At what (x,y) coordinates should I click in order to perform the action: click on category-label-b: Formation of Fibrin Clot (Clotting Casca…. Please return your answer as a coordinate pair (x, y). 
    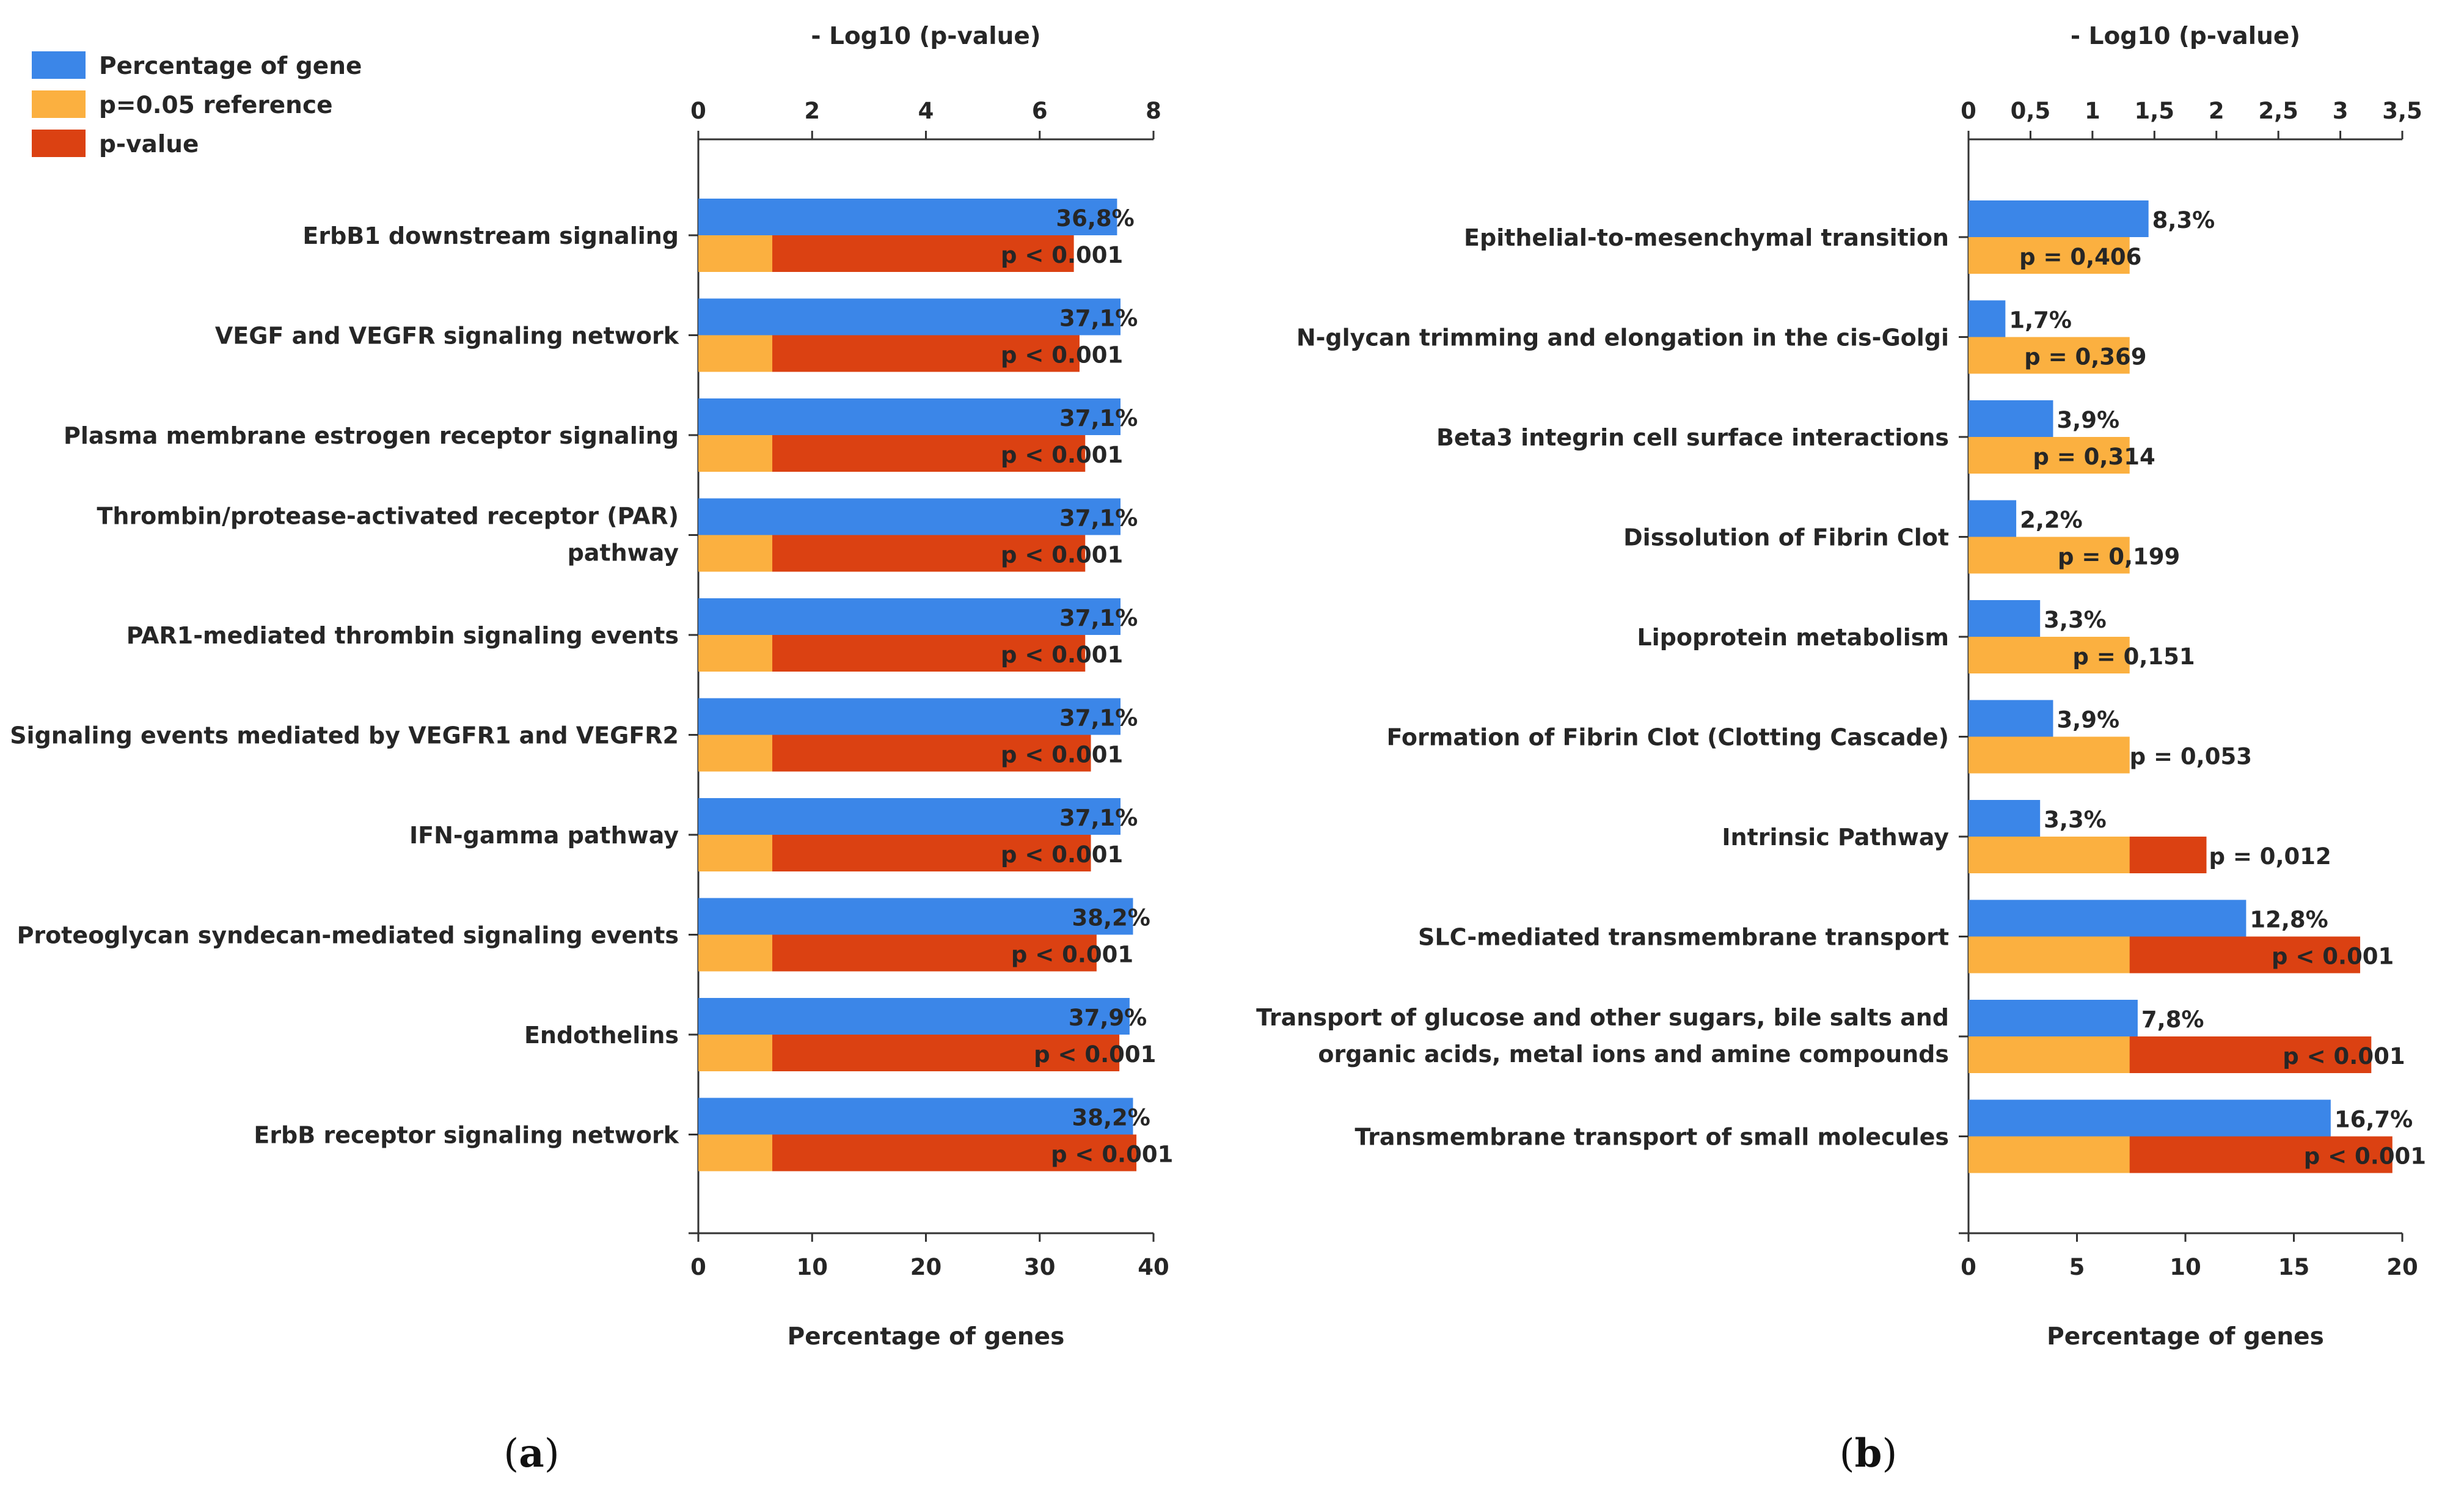
    Looking at the image, I should click on (1668, 738).